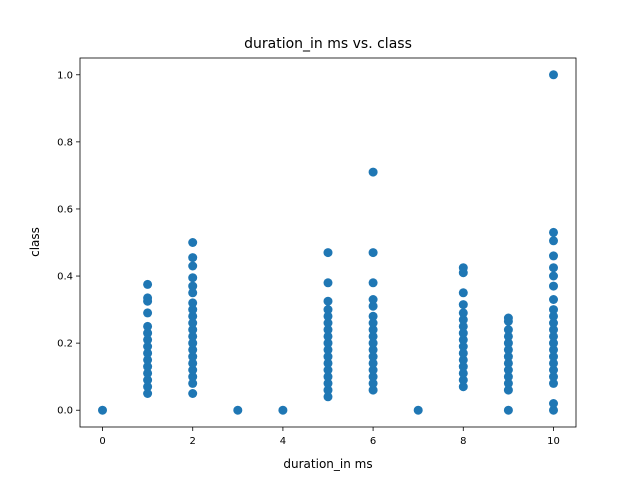  Describe the element at coordinates (373, 441) in the screenshot. I see `x-tick-label: 6` at that location.